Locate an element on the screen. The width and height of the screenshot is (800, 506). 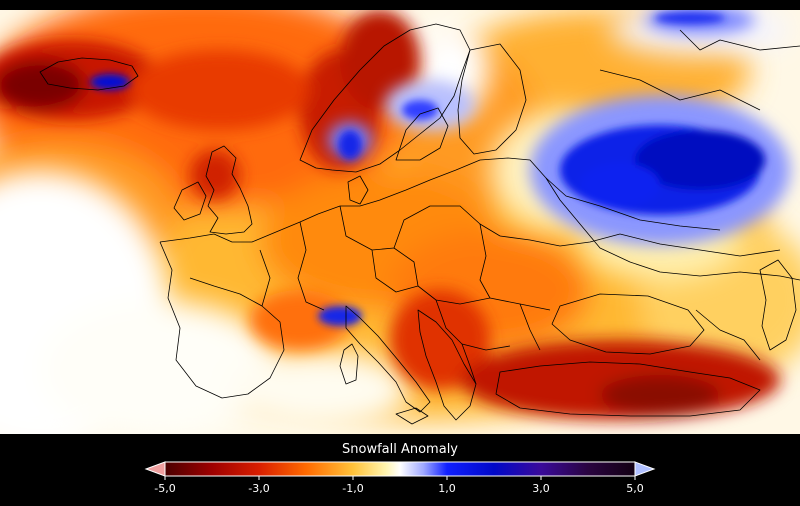
colorbar-gradient is located at coordinates (400, 469).